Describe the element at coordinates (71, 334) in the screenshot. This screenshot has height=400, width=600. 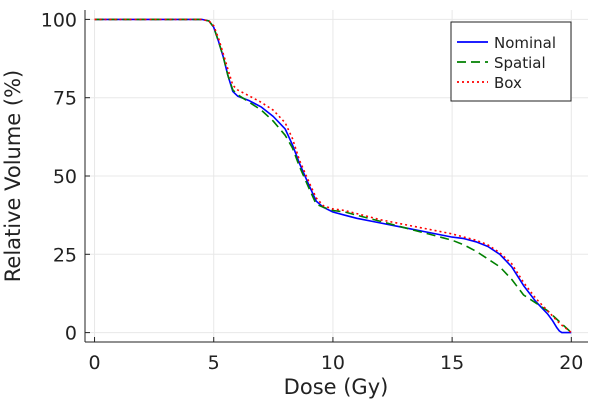
I see `y-tick-label: 0` at that location.